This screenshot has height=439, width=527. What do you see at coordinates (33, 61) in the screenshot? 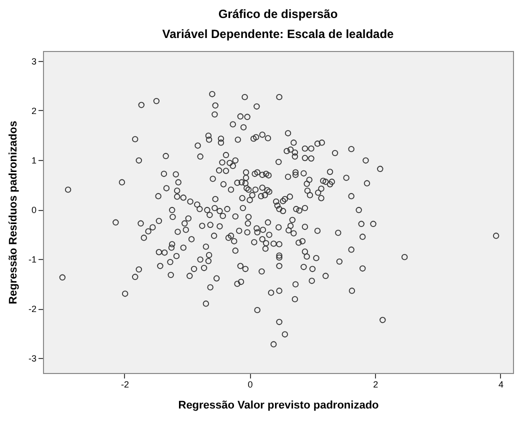
I see `y-tick-label: 3` at bounding box center [33, 61].